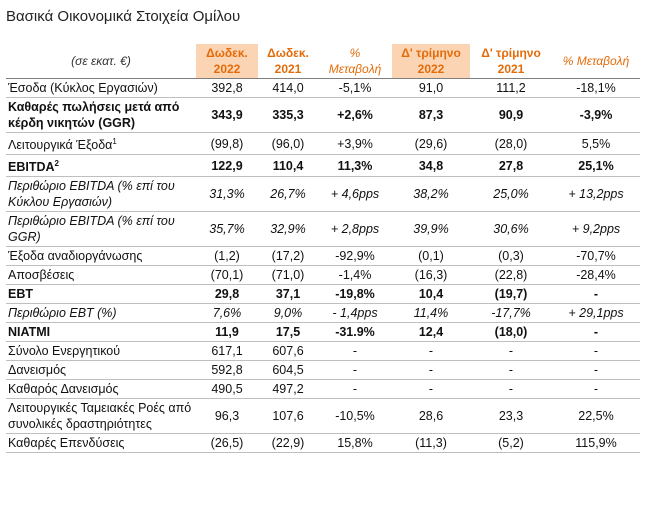  What do you see at coordinates (227, 443) in the screenshot?
I see `value-cell: (26,5)` at bounding box center [227, 443].